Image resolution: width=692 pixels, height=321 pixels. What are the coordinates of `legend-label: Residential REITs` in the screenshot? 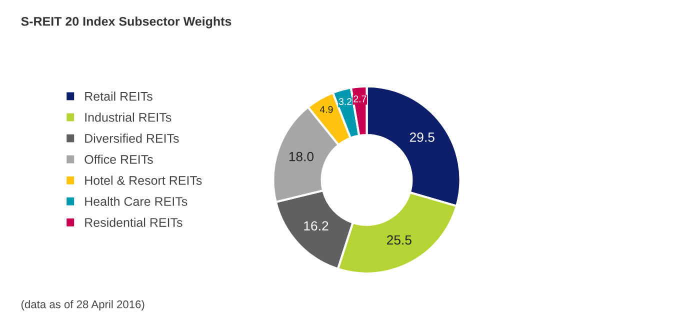 It's located at (133, 222).